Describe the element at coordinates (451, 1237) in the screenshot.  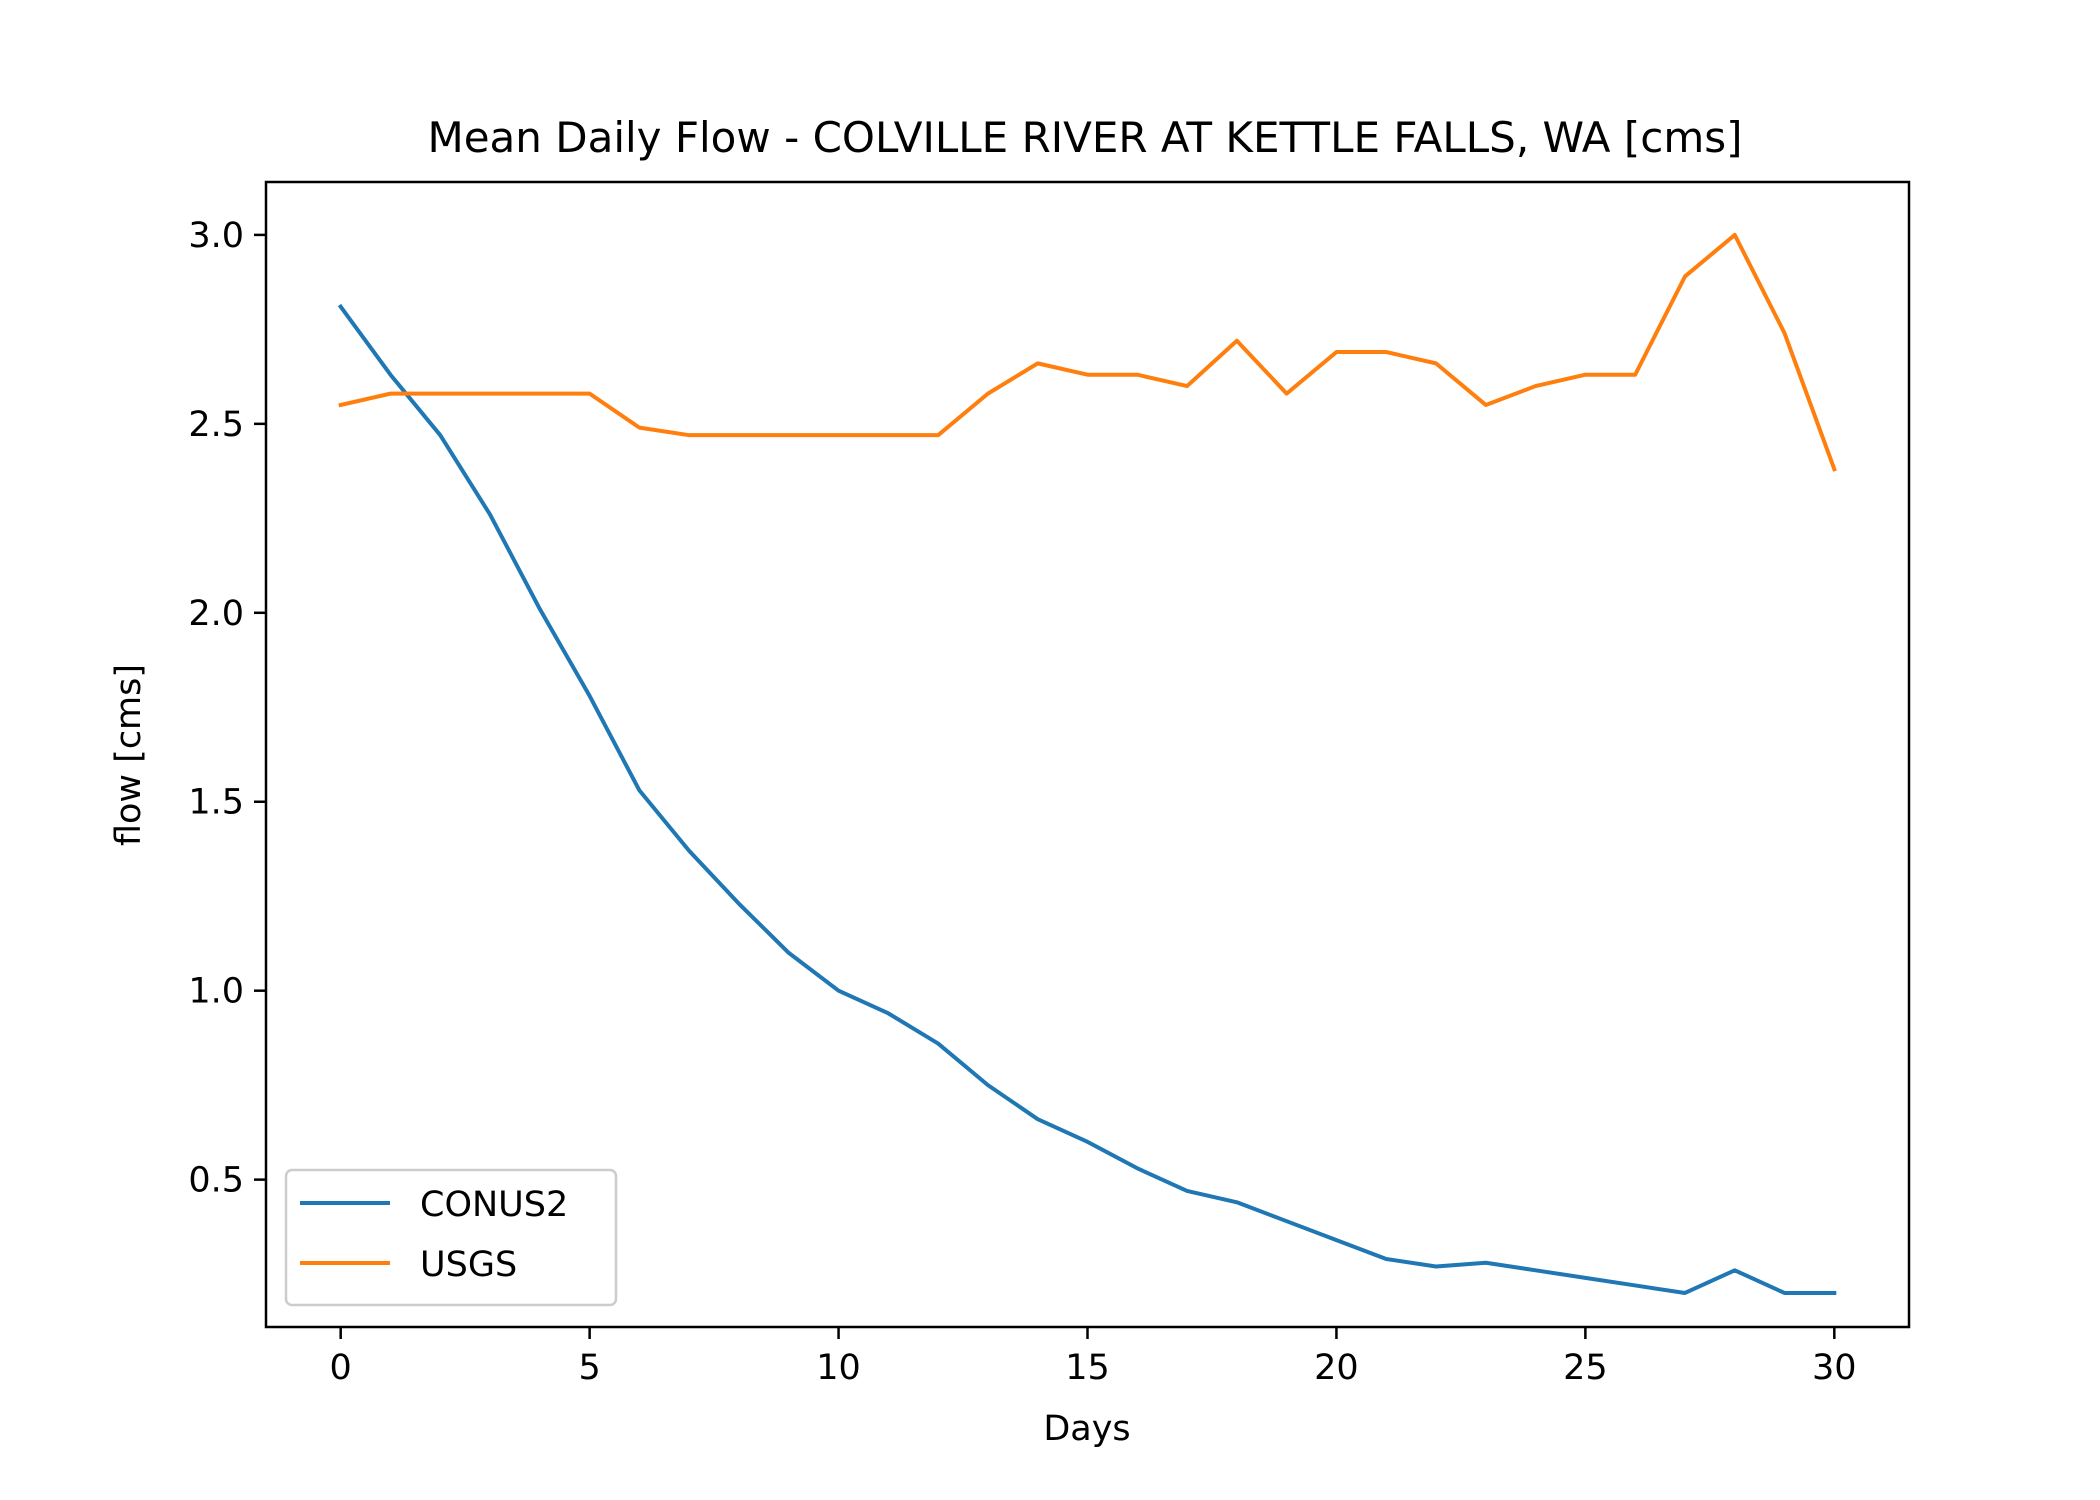
I see `legend: CONUS2 USGS` at that location.